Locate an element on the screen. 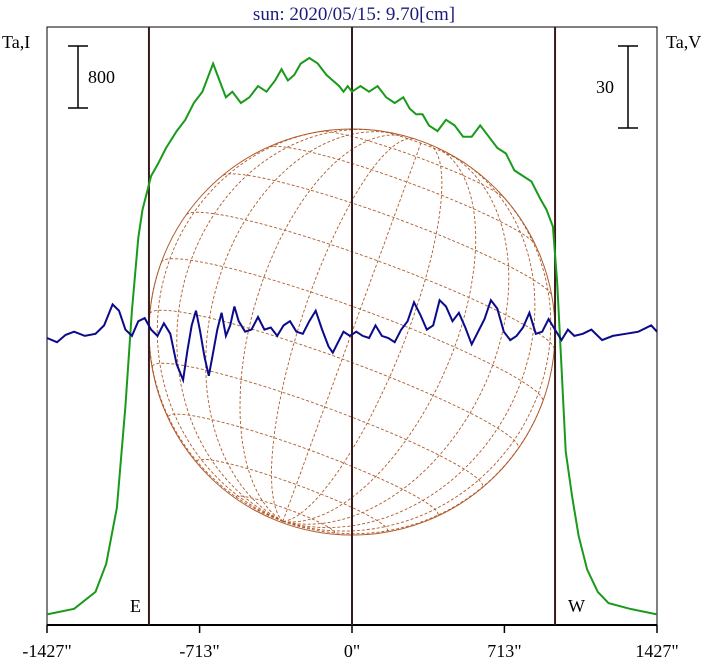  scale-bar-left: 800 is located at coordinates (91, 77).